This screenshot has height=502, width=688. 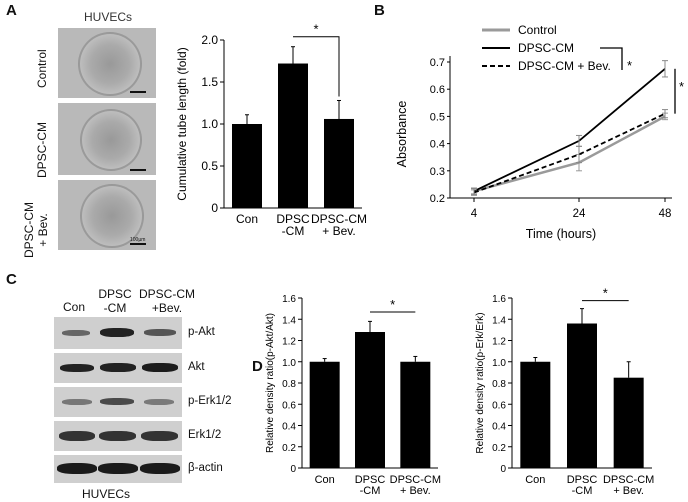 I want to click on y-axis-label: Cumulative tube length (fold), so click(x=182, y=123).